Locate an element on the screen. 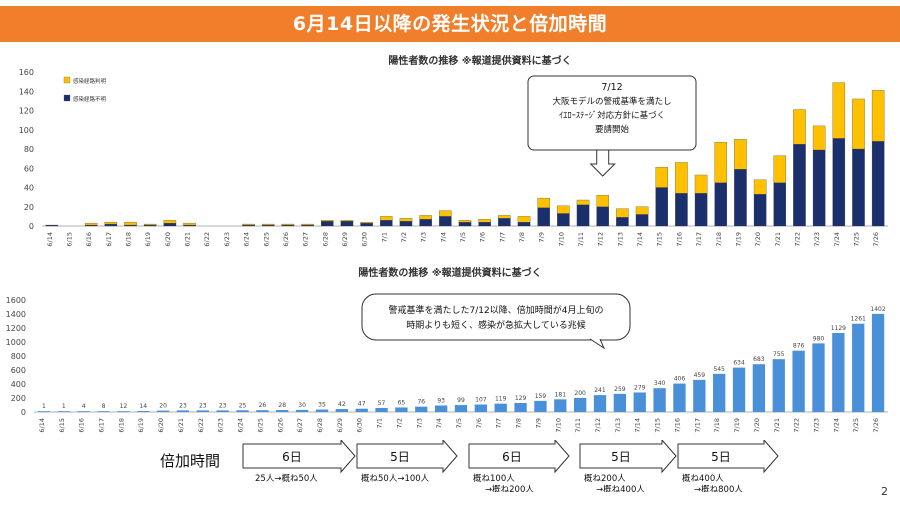  data-label: 23 is located at coordinates (203, 405).